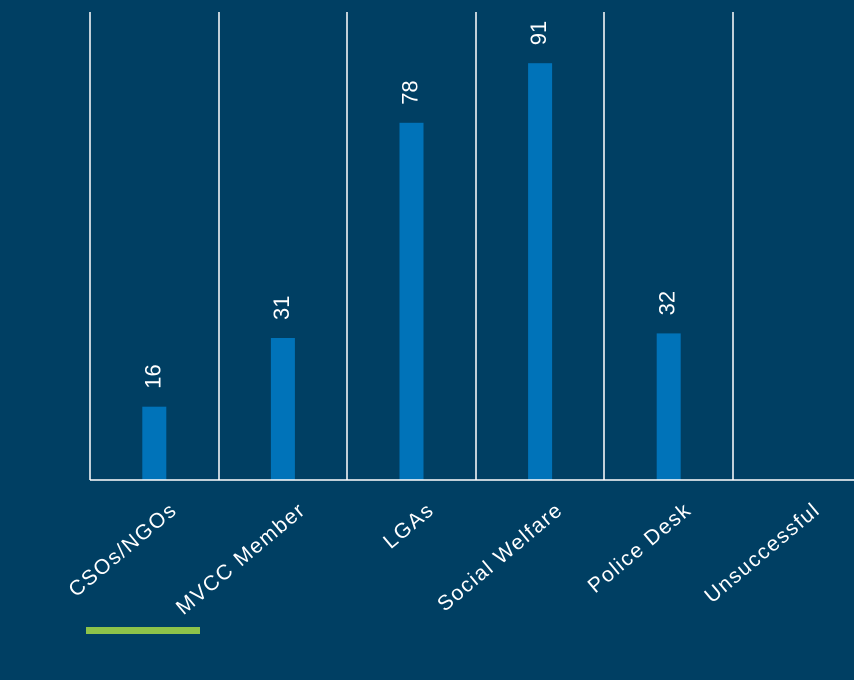  I want to click on accent-underline, so click(143, 630).